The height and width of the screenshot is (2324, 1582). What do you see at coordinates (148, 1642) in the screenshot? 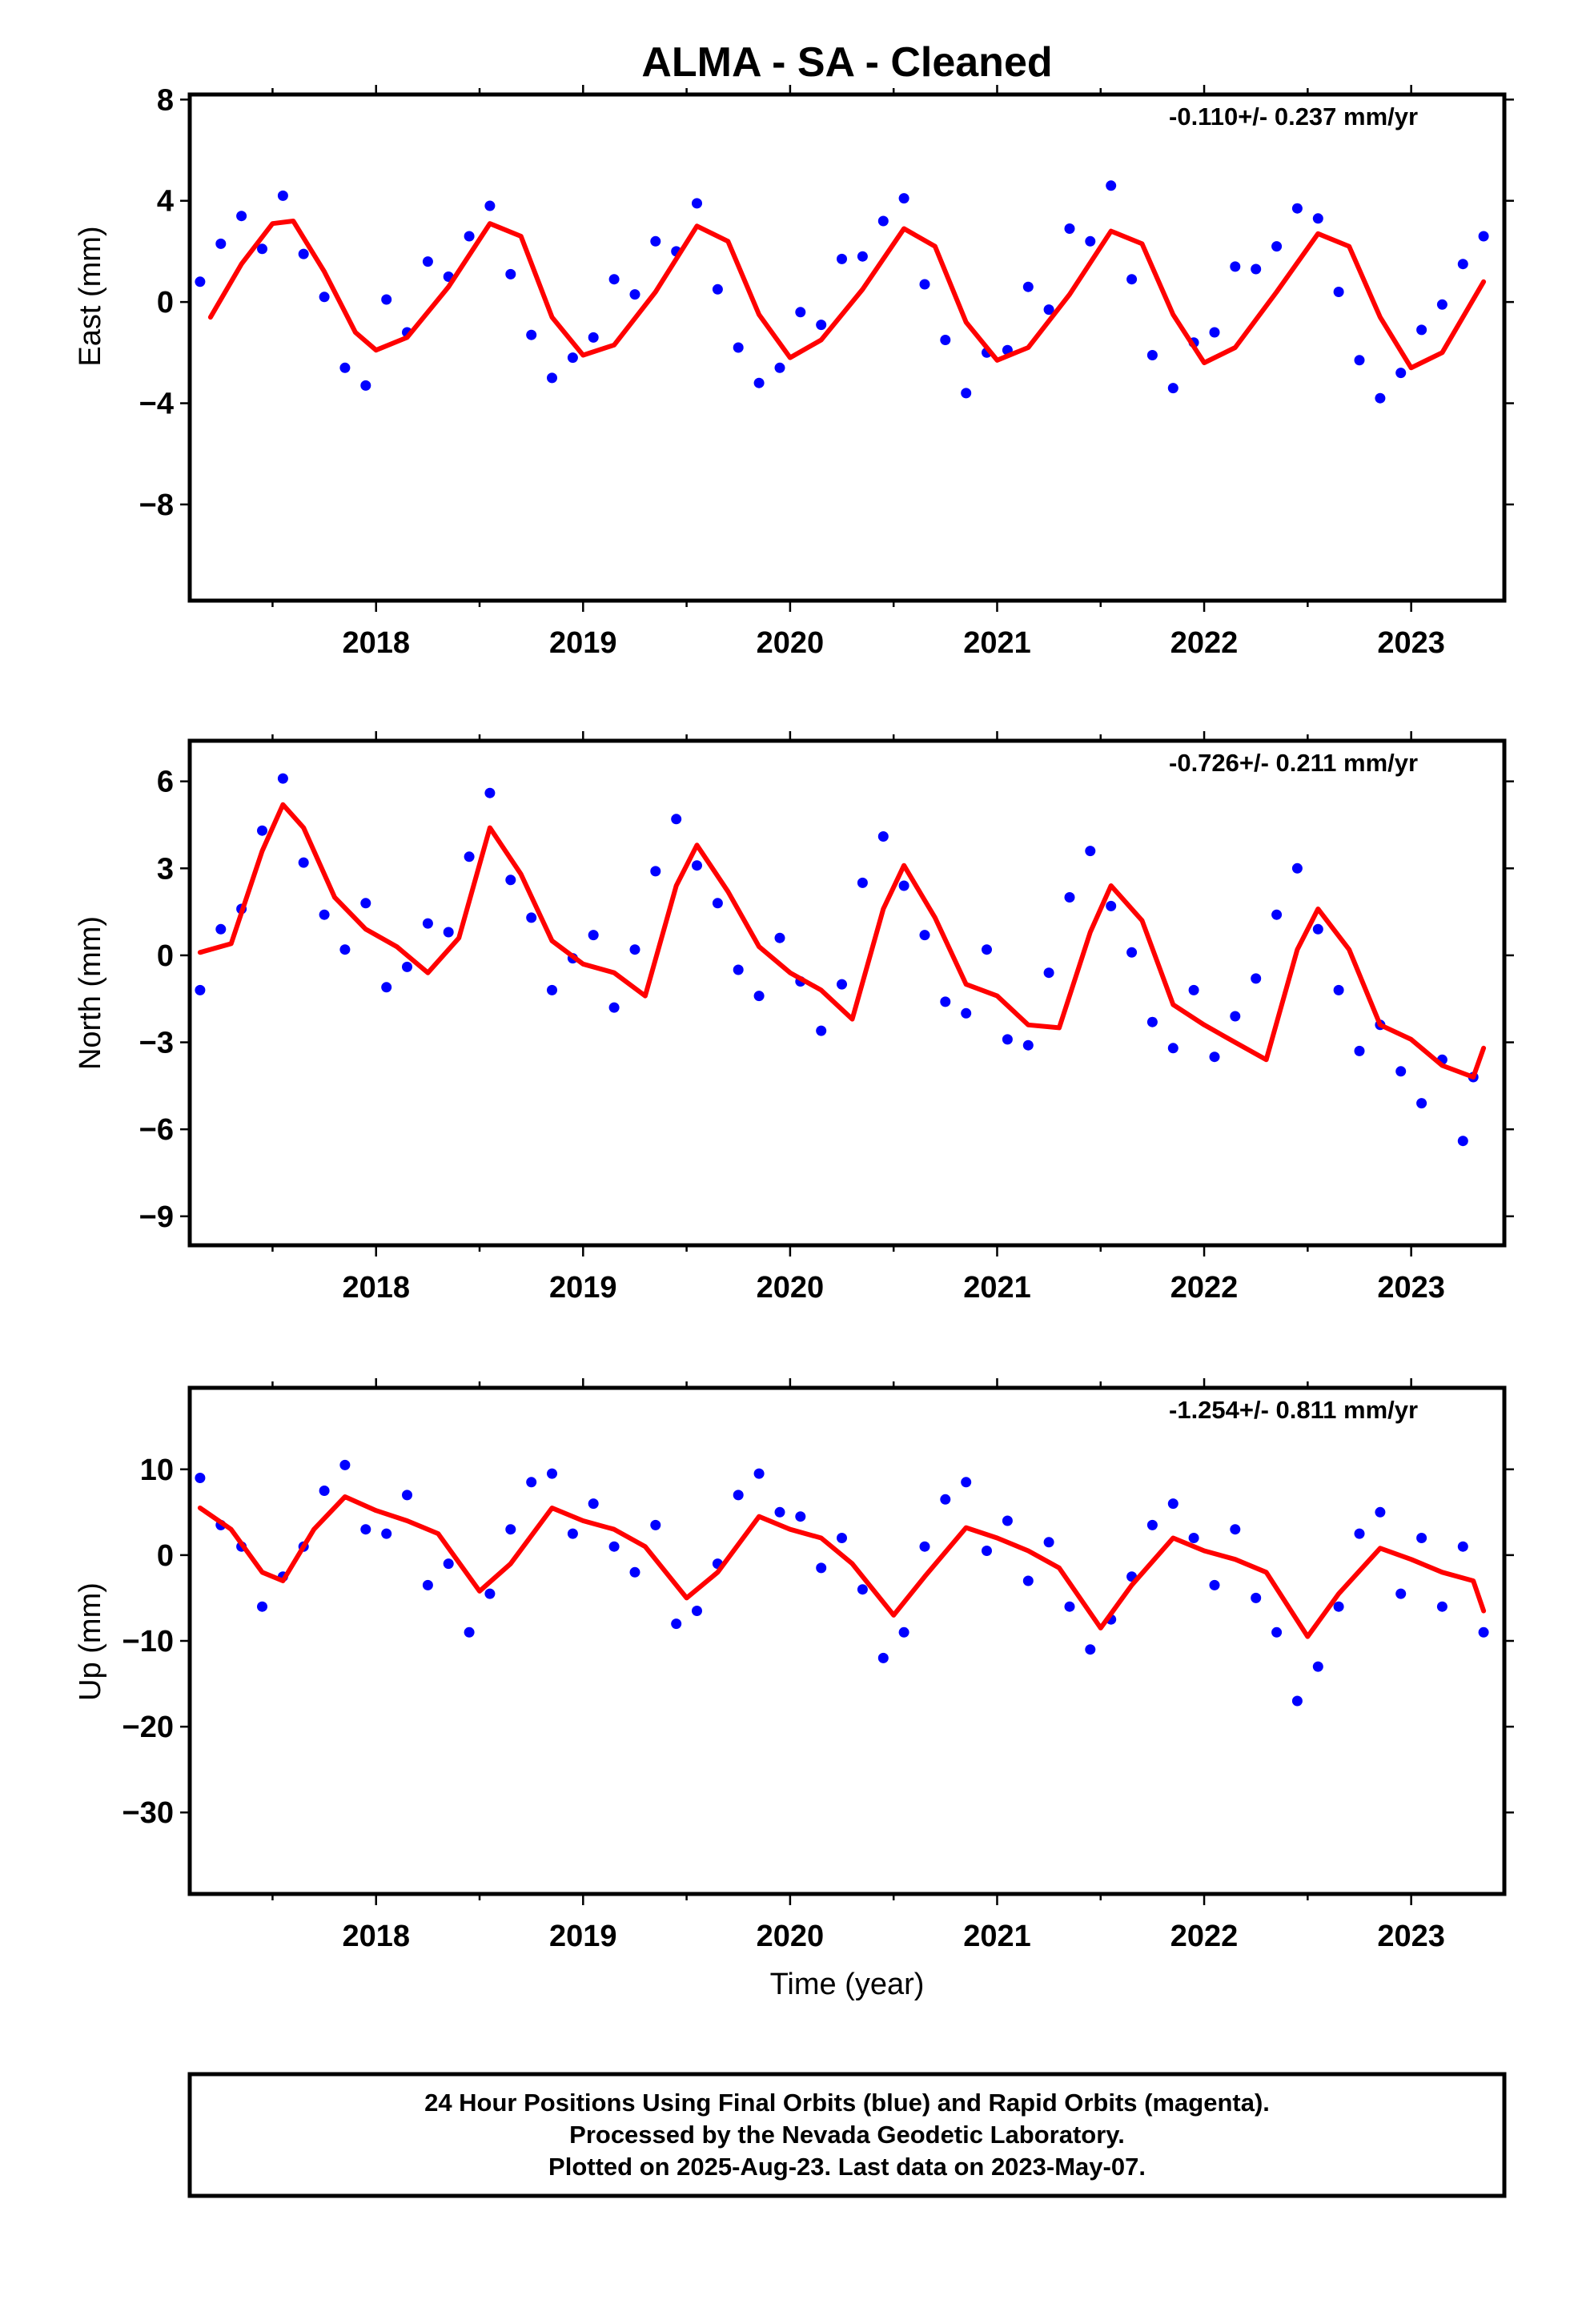
I see `up-y-tick-label: −10` at bounding box center [148, 1642].